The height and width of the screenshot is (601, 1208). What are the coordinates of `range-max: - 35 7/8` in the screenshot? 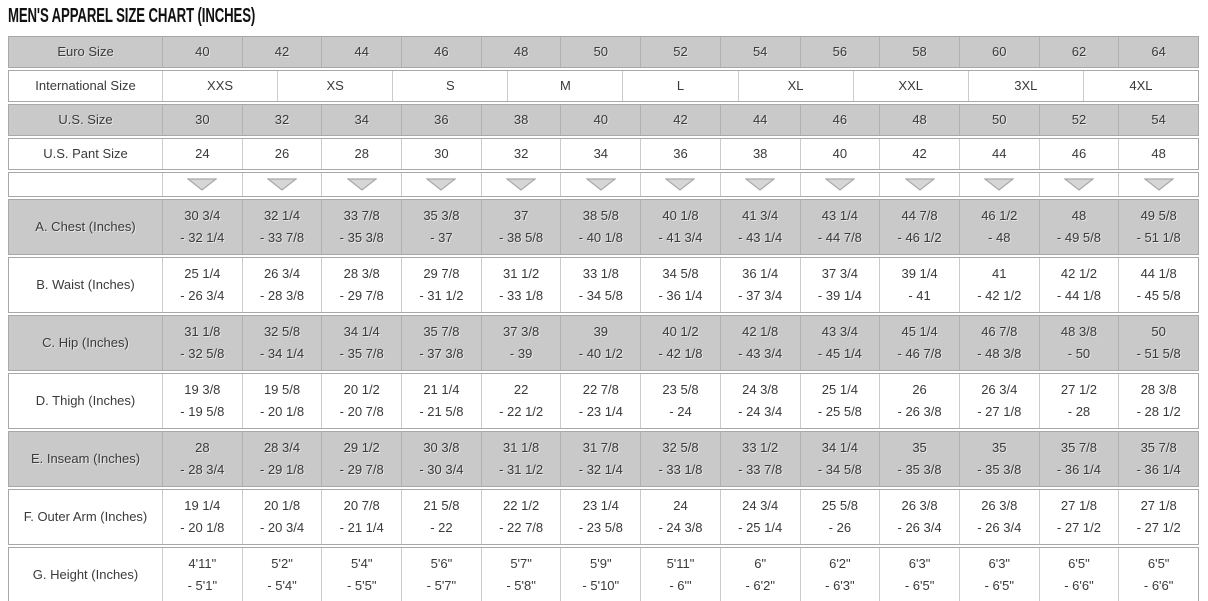 It's located at (361, 353).